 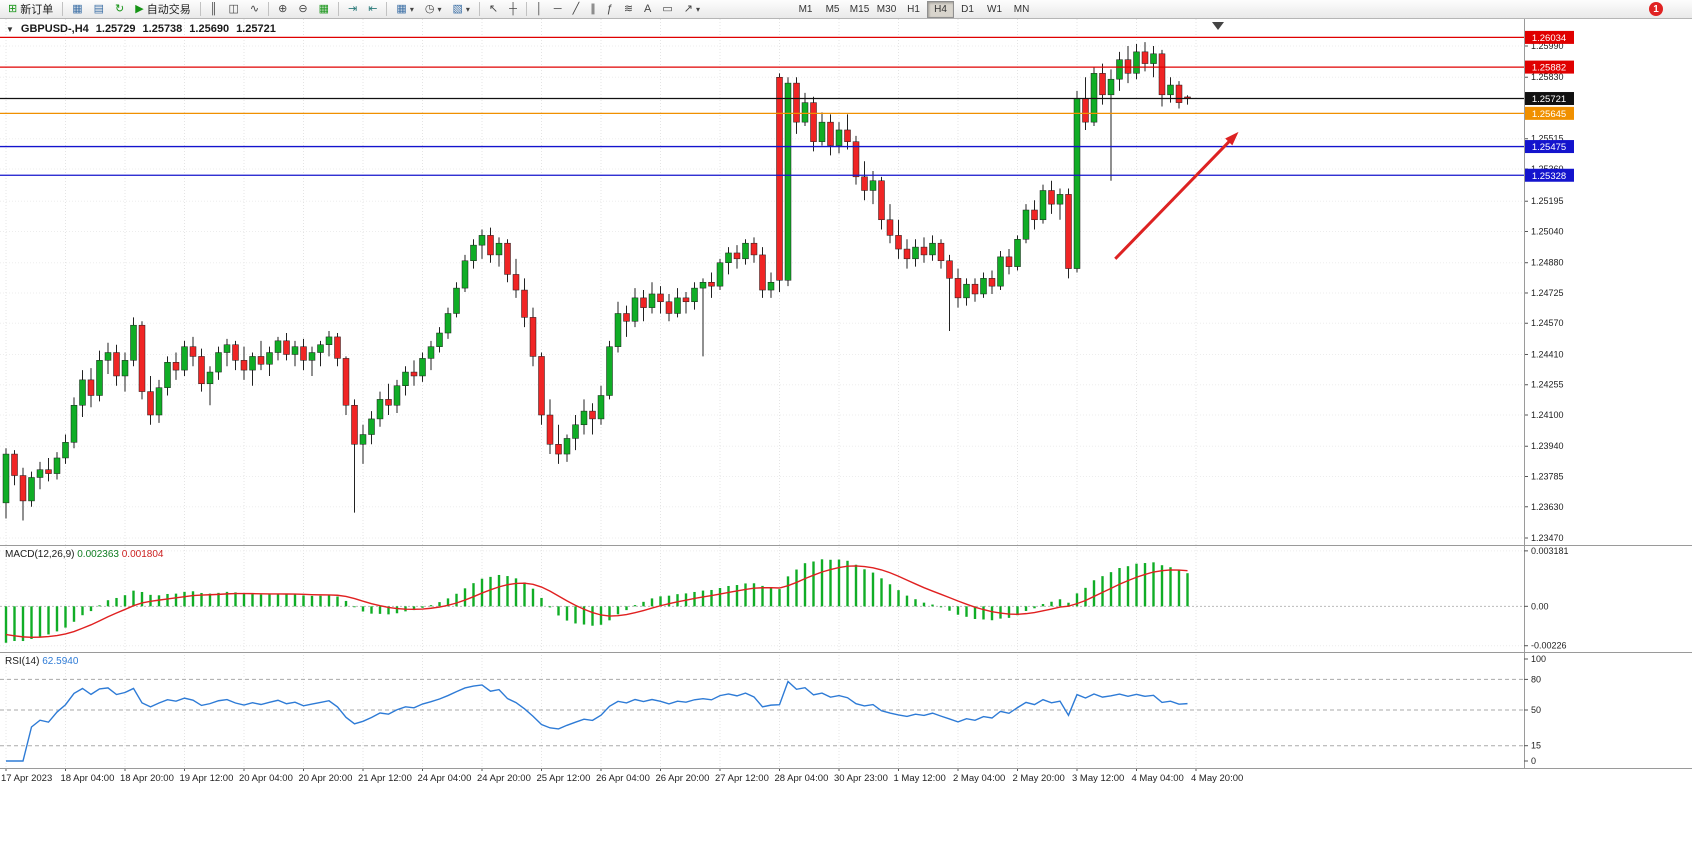 I want to click on one-click-trading-arrow: ▼, so click(x=10, y=29).